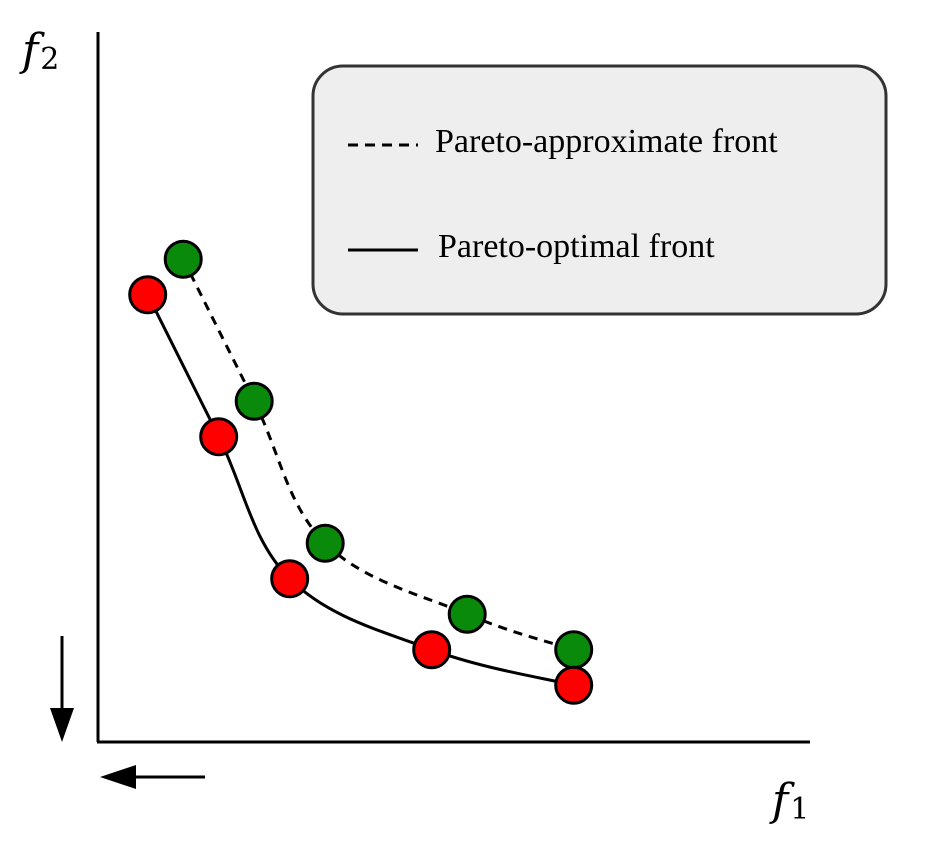  I want to click on x-axis-label: f1, so click(789, 801).